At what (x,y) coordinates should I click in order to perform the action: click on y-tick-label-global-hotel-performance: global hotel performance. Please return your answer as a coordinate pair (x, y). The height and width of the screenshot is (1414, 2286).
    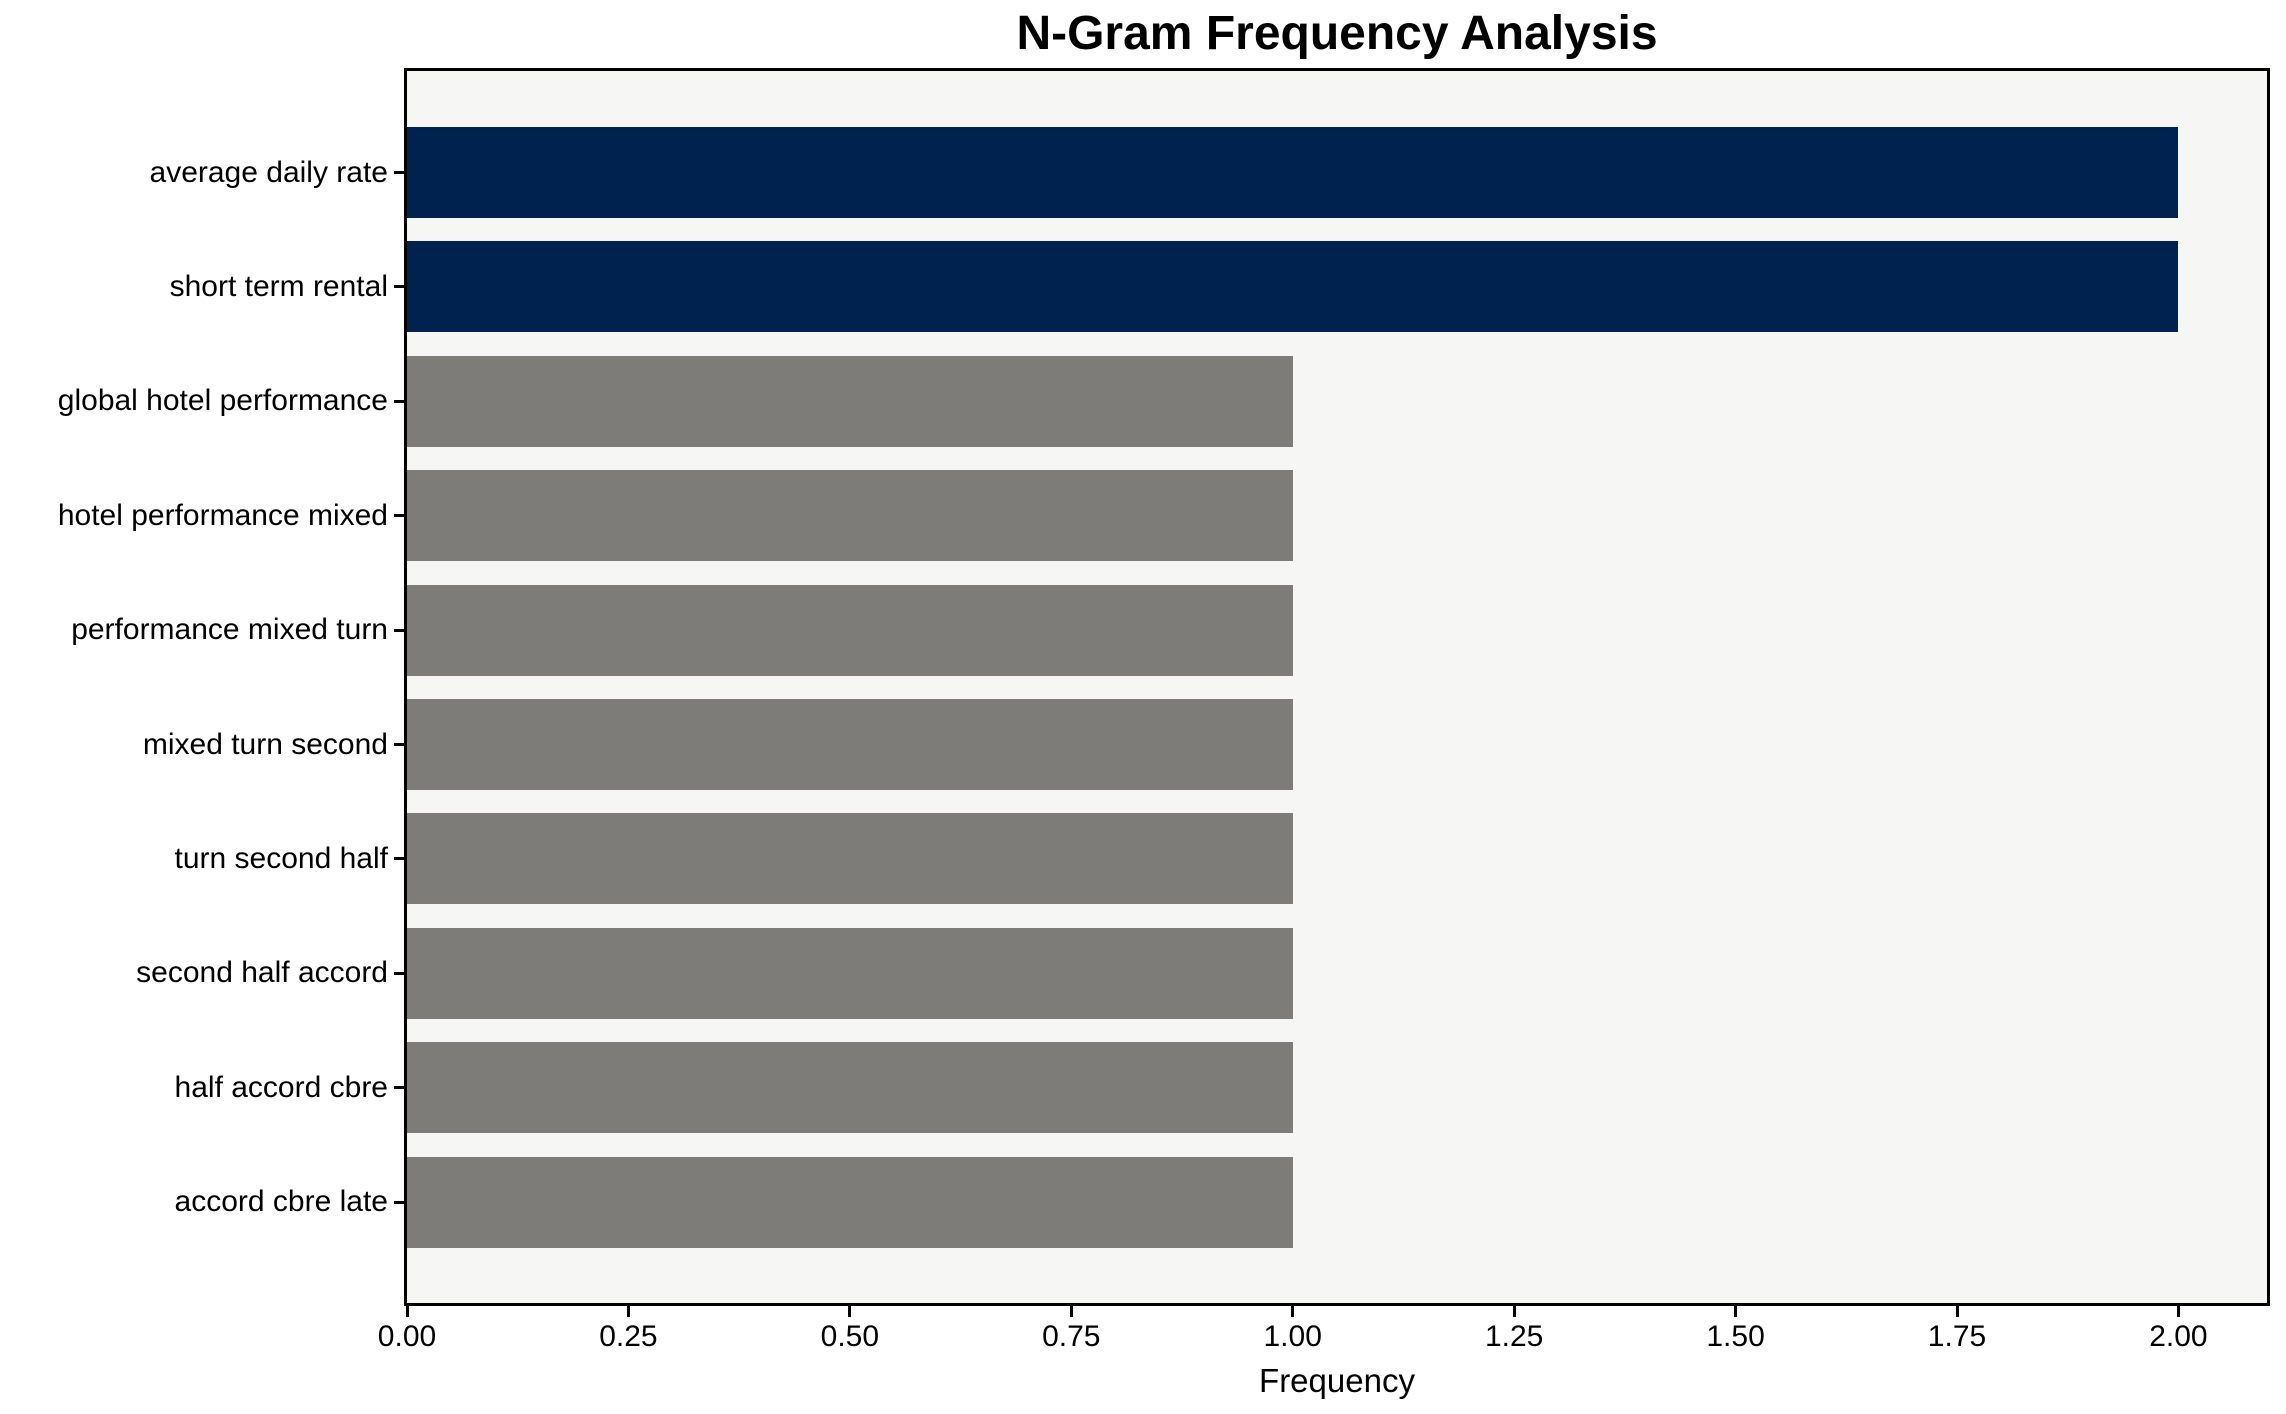
    Looking at the image, I should click on (222, 401).